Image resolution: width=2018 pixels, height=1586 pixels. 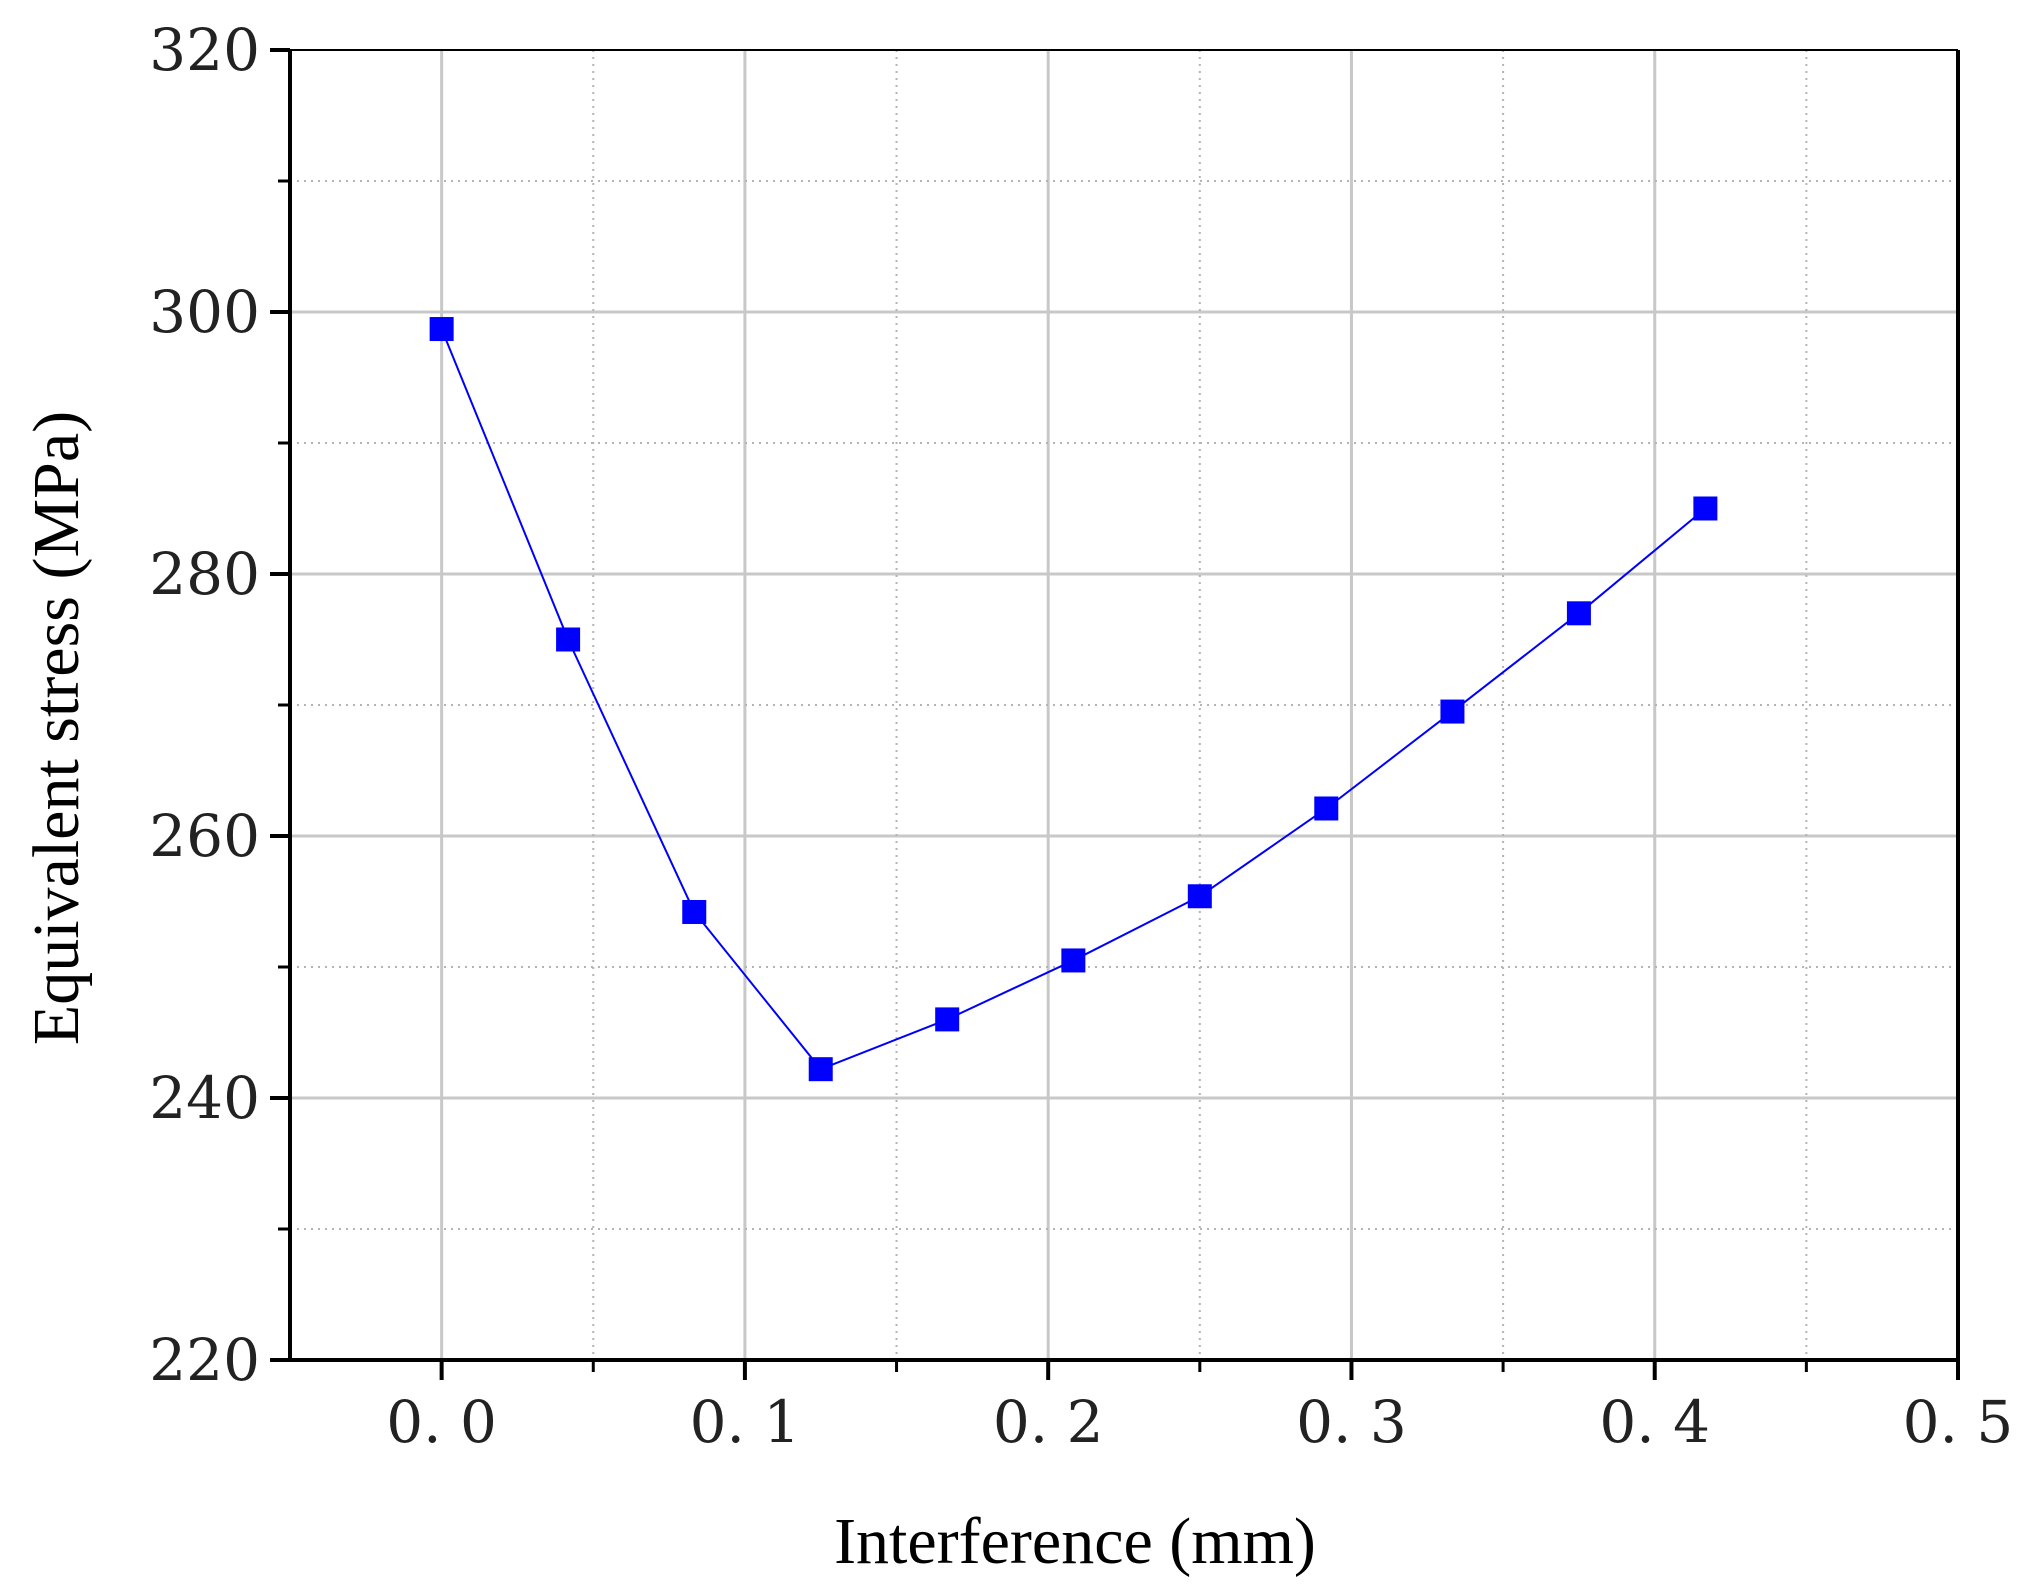 I want to click on x-tick-label: 0. 1, so click(x=745, y=1422).